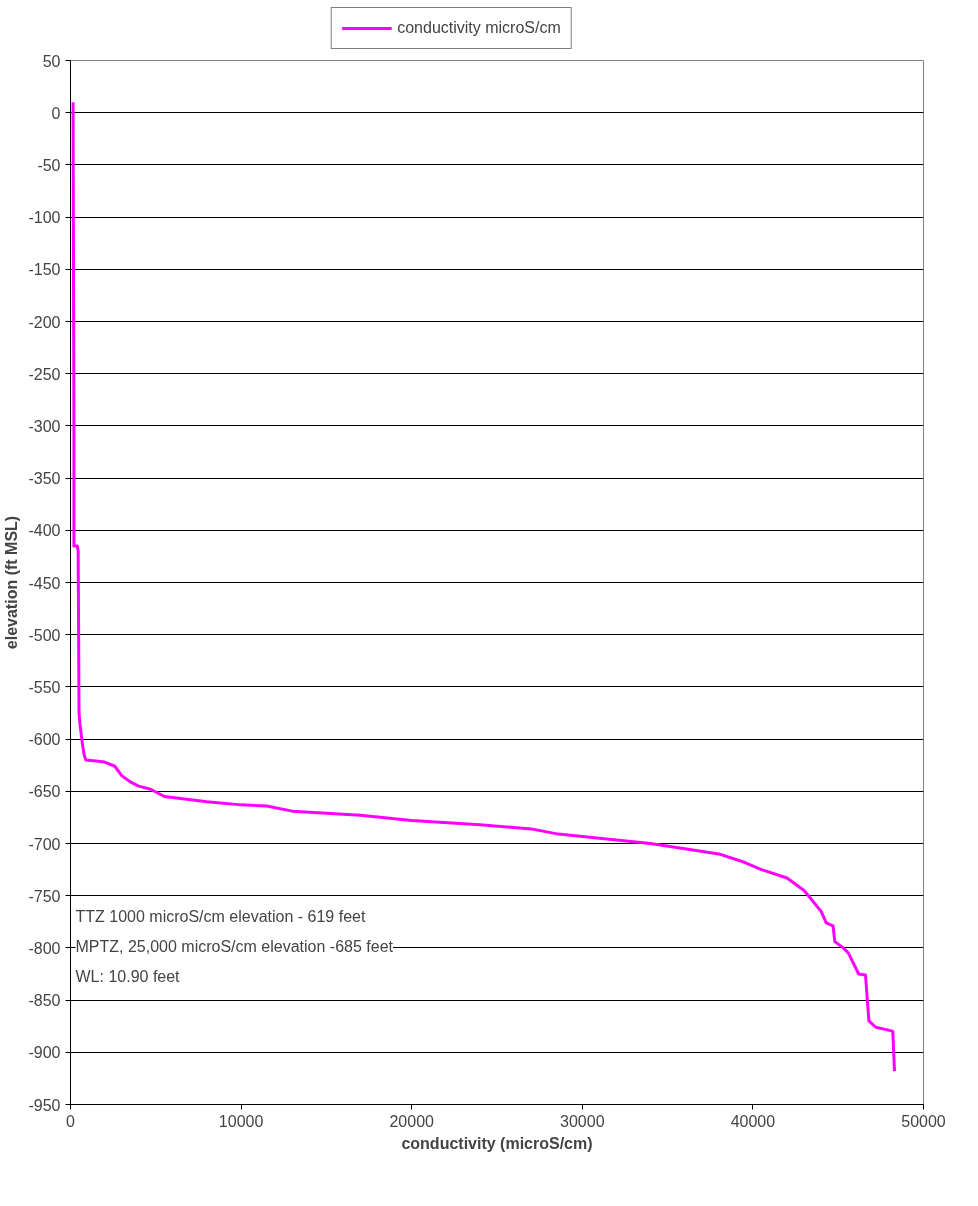 This screenshot has height=1206, width=978. I want to click on y-tick-label: -650, so click(44, 792).